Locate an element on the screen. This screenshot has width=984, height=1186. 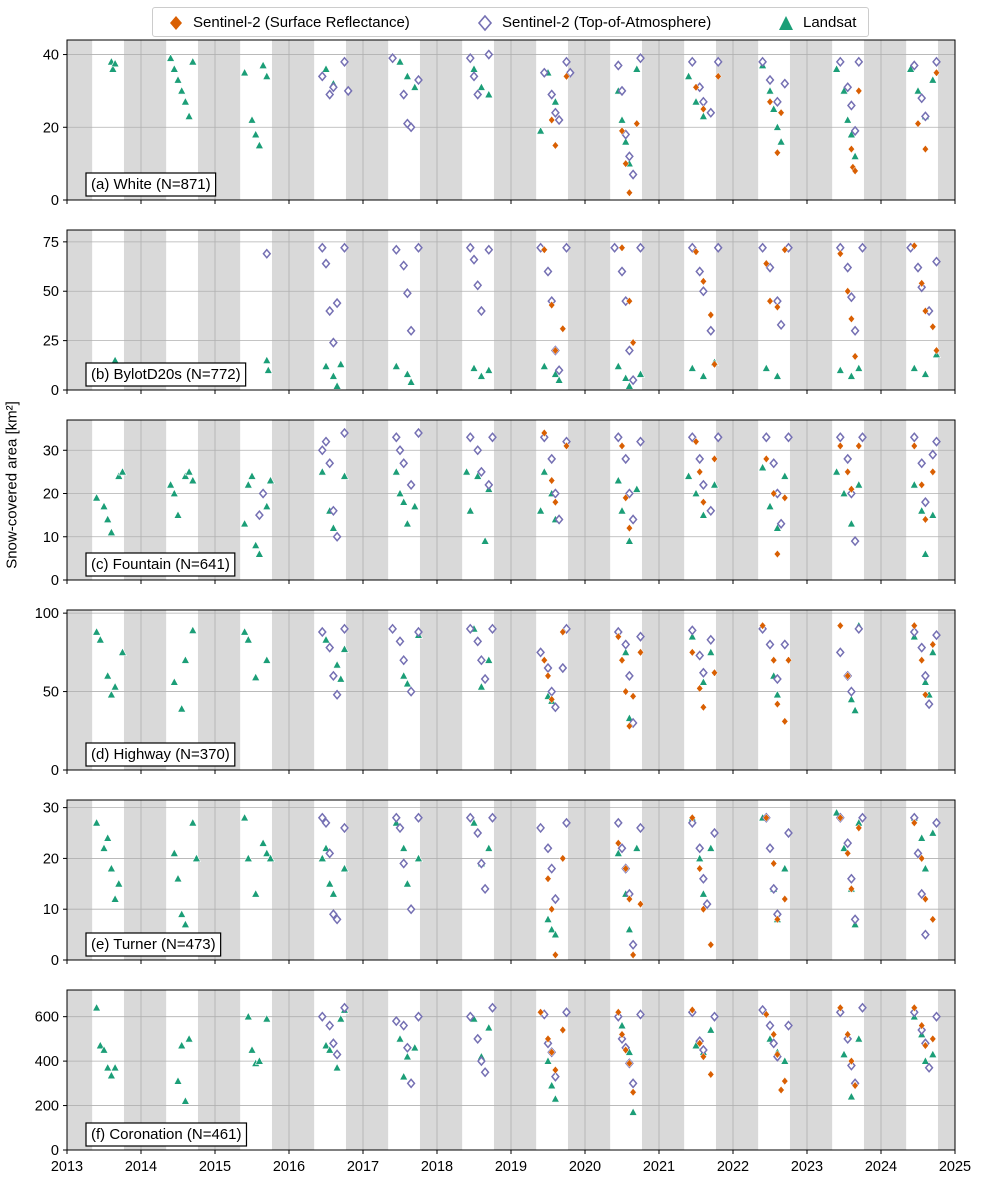
panel-label: (f) Coronation (N=461) is located at coordinates (166, 1134).